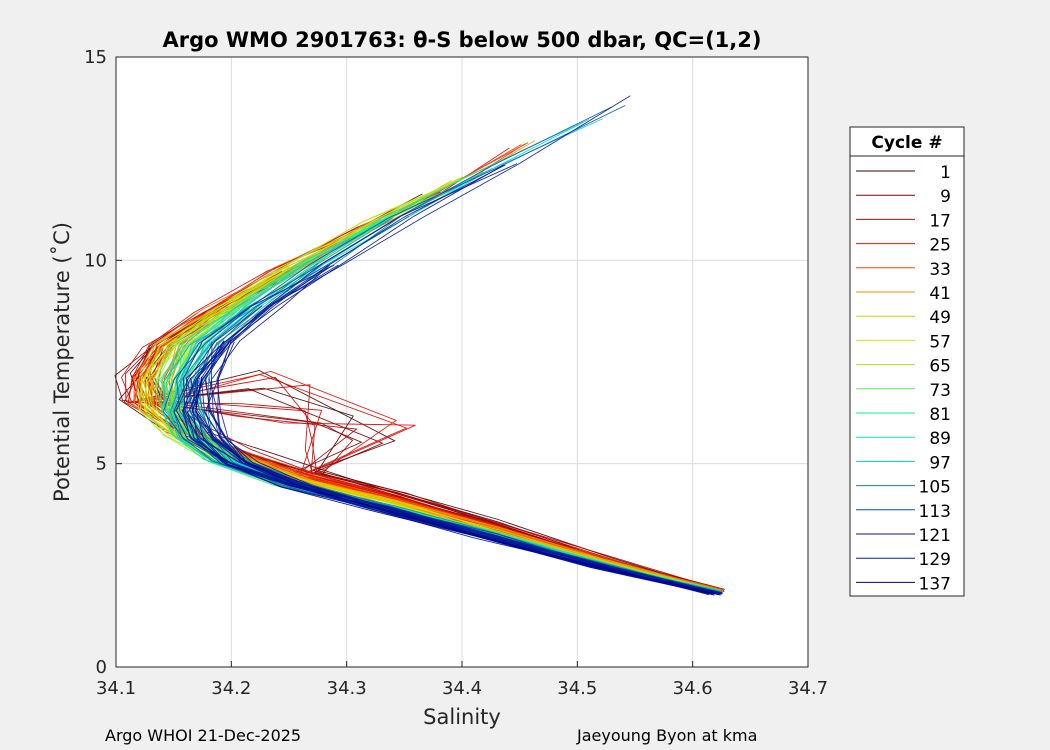 The height and width of the screenshot is (750, 1050). I want to click on x-ticks: 34.1 34.2 34.3 34.4 34.5 34.6 34.7, so click(462, 680).